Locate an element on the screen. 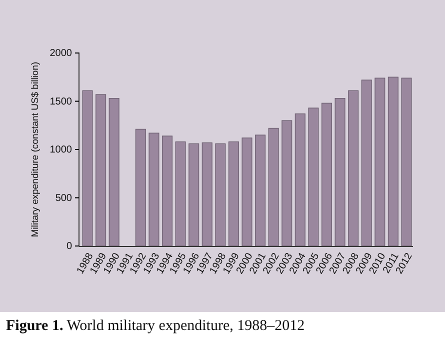 Image resolution: width=445 pixels, height=339 pixels. y-tick-label: 2000 is located at coordinates (61, 54).